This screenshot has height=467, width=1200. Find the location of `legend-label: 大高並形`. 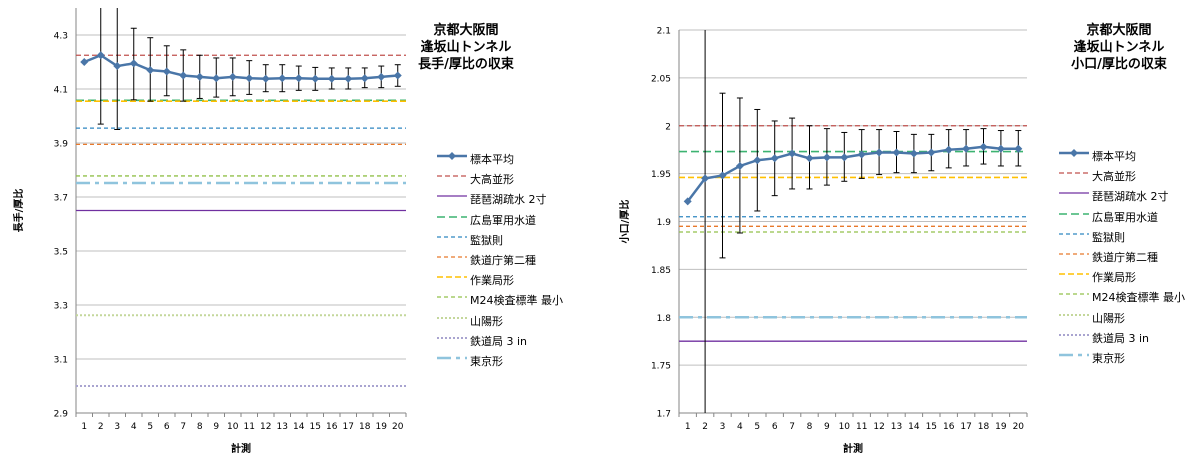

legend-label: 大高並形 is located at coordinates (492, 180).